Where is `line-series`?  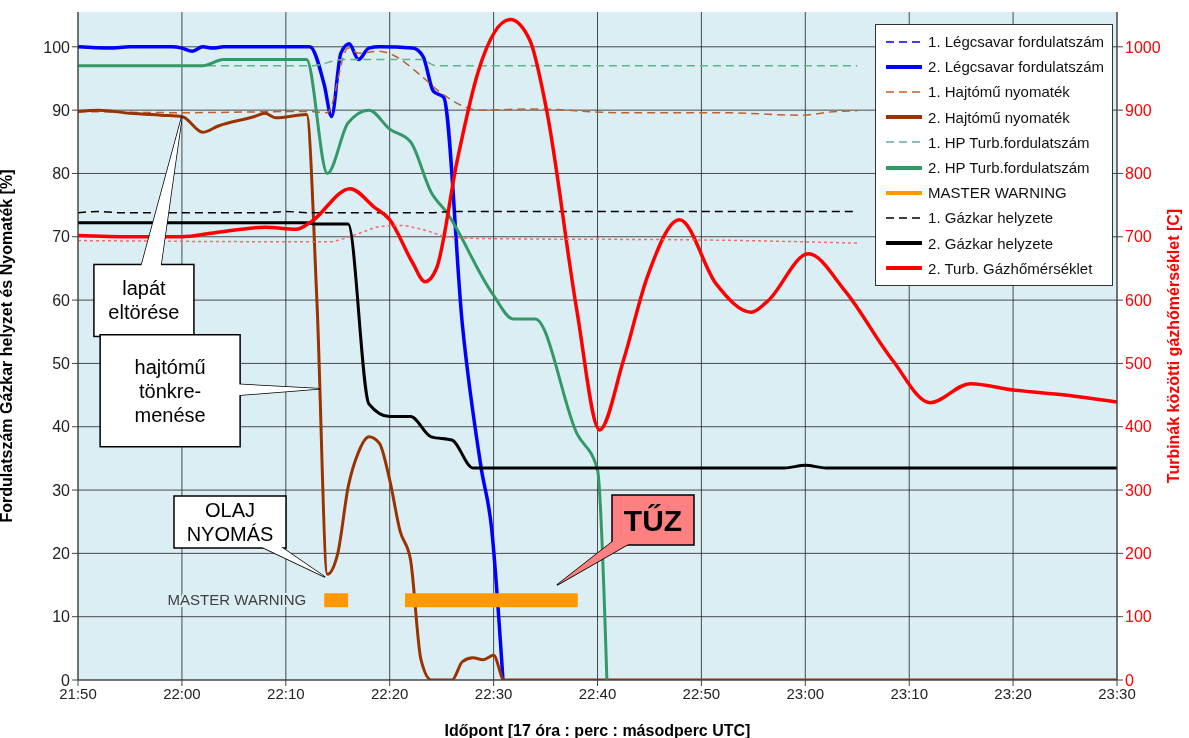
line-series is located at coordinates (468, 234).